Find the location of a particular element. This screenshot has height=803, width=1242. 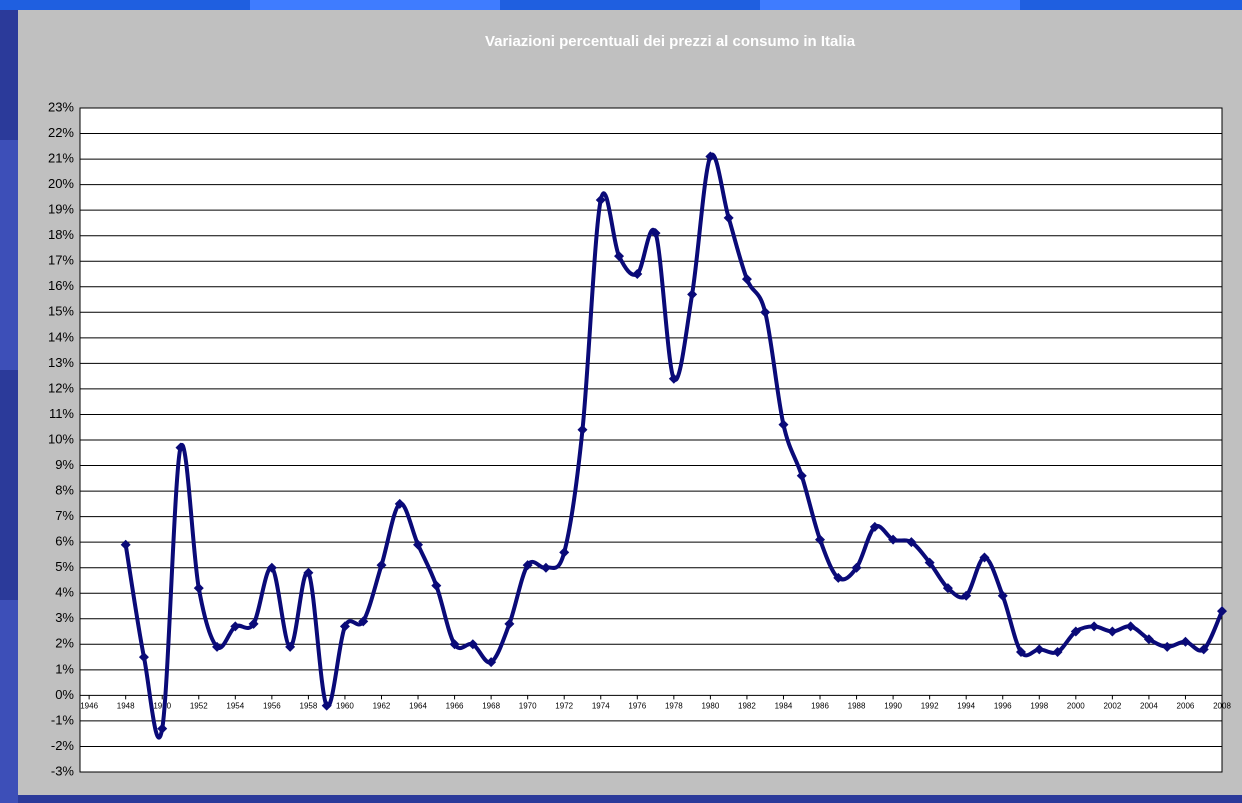

x-tick-label: 1974 is located at coordinates (601, 705).